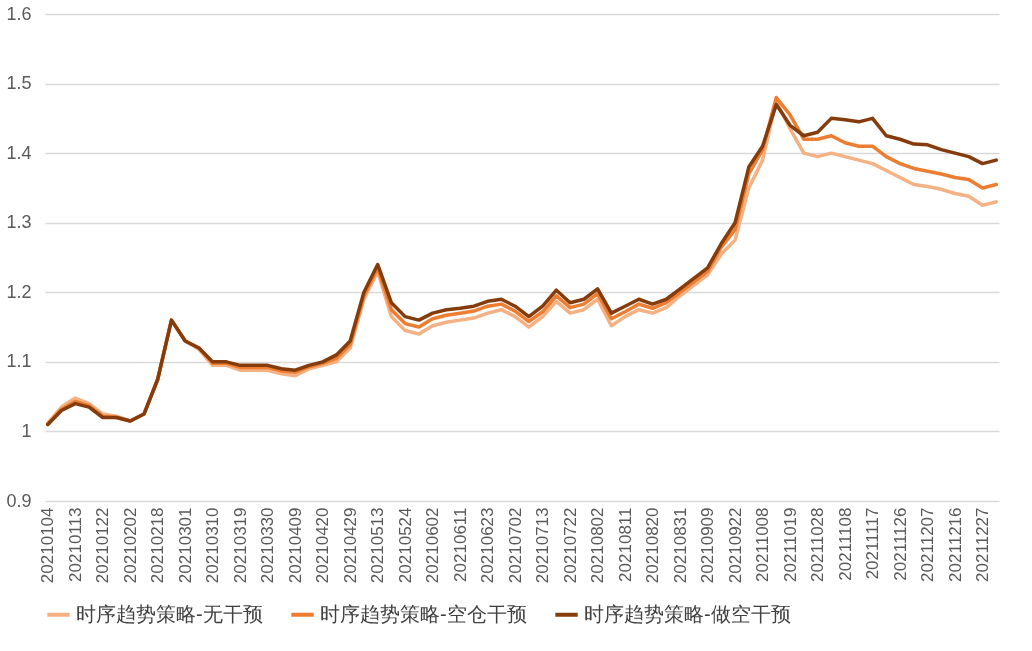 The width and height of the screenshot is (1032, 651). Describe the element at coordinates (130, 545) in the screenshot. I see `x-tick-label: 20210202` at that location.